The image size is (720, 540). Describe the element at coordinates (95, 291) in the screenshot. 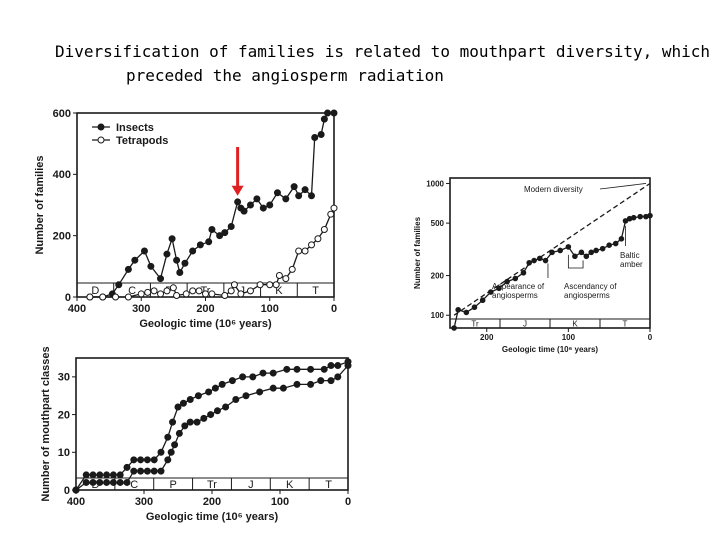

I see `period-label: D` at that location.